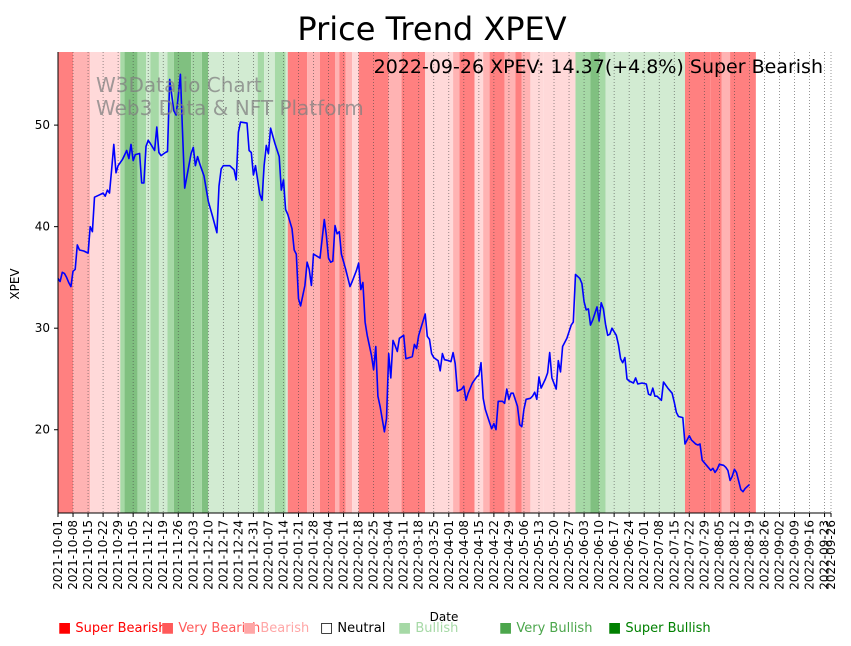 This screenshot has width=851, height=646. I want to click on x-tick-label-2022-02-18: 2022-02-18, so click(359, 555).